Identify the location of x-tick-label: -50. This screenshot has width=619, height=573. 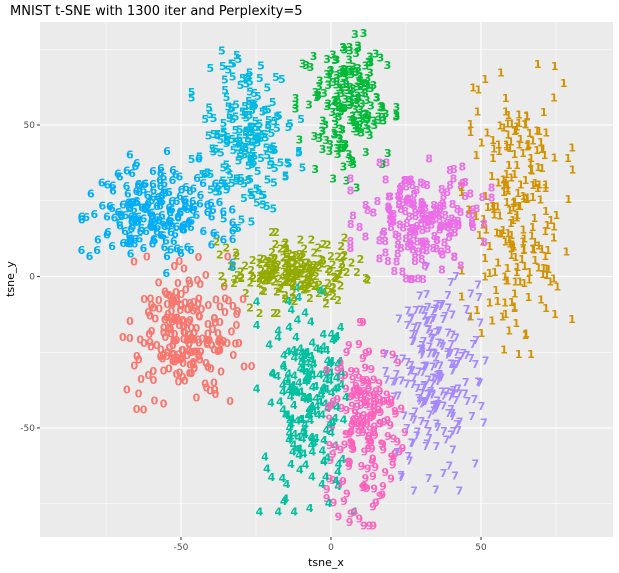
(181, 548).